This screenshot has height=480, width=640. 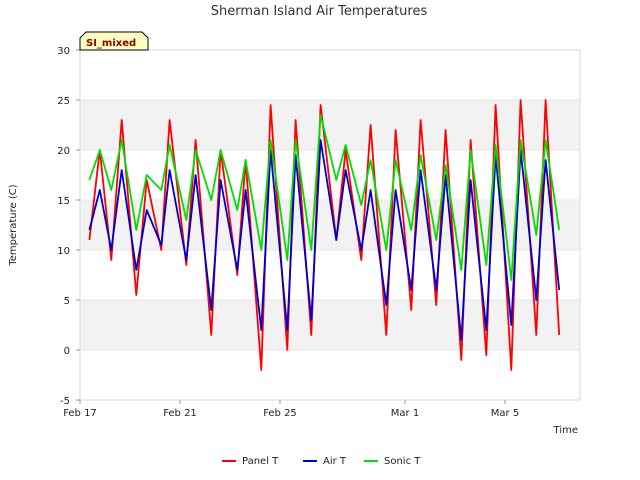 What do you see at coordinates (180, 413) in the screenshot?
I see `x-tick-label: Feb 21` at bounding box center [180, 413].